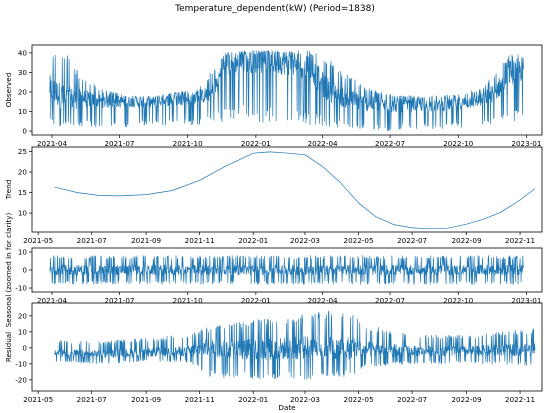 This screenshot has height=413, width=550. What do you see at coordinates (390, 143) in the screenshot?
I see `observed-xtick-label: 2022-07` at bounding box center [390, 143].